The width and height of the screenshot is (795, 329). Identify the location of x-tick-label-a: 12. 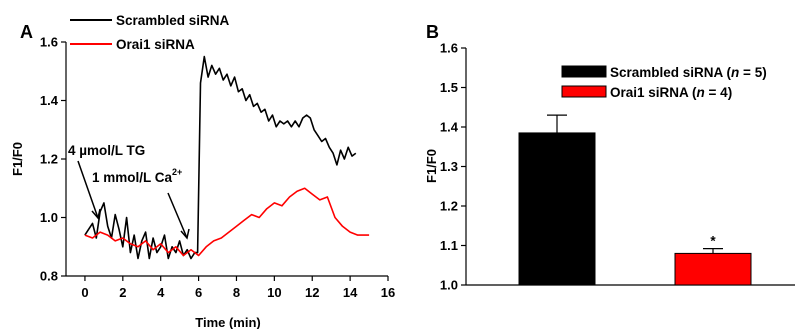
(312, 292).